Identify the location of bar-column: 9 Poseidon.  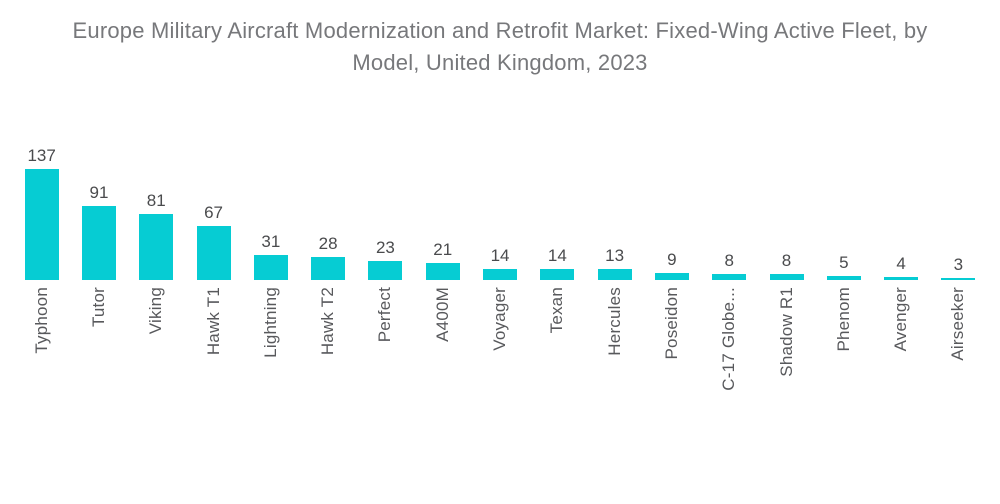
(671, 261).